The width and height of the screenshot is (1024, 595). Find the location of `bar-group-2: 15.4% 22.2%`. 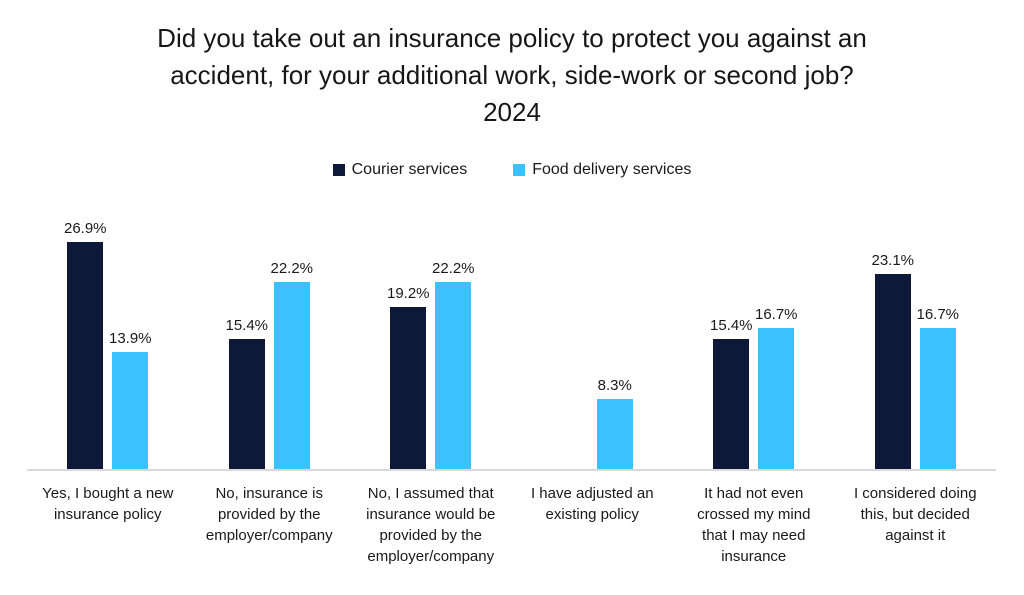

bar-group-2: 15.4% 22.2% is located at coordinates (270, 364).